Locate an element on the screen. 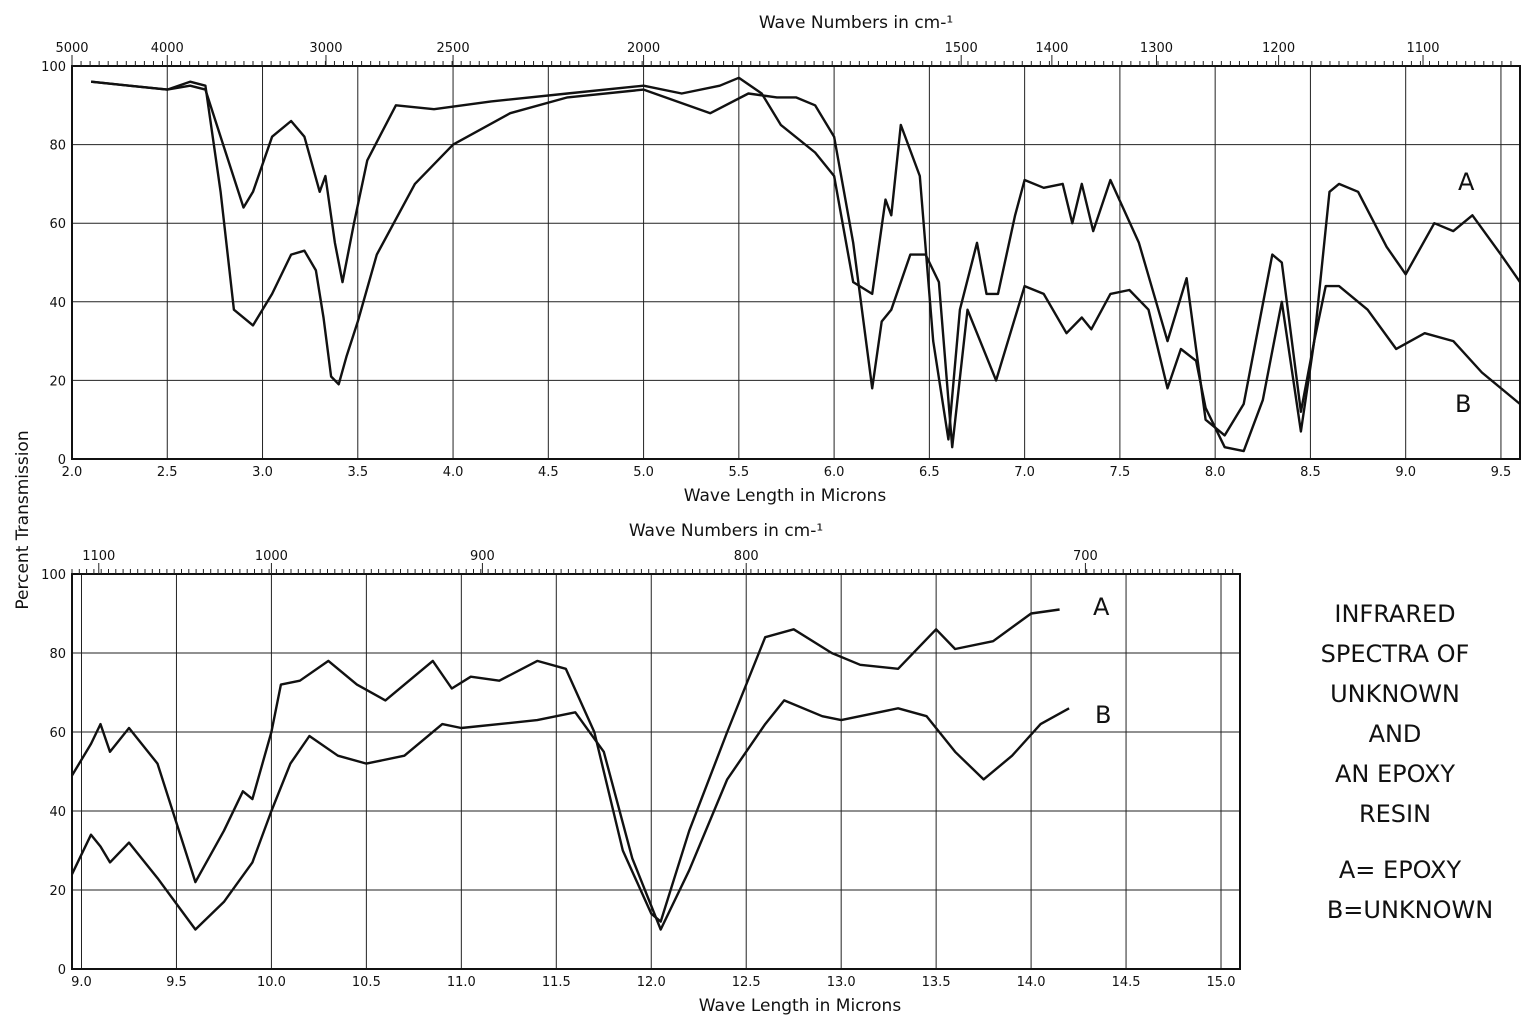 Image resolution: width=1530 pixels, height=1016 pixels. top-tick-label: 700 is located at coordinates (1085, 556).